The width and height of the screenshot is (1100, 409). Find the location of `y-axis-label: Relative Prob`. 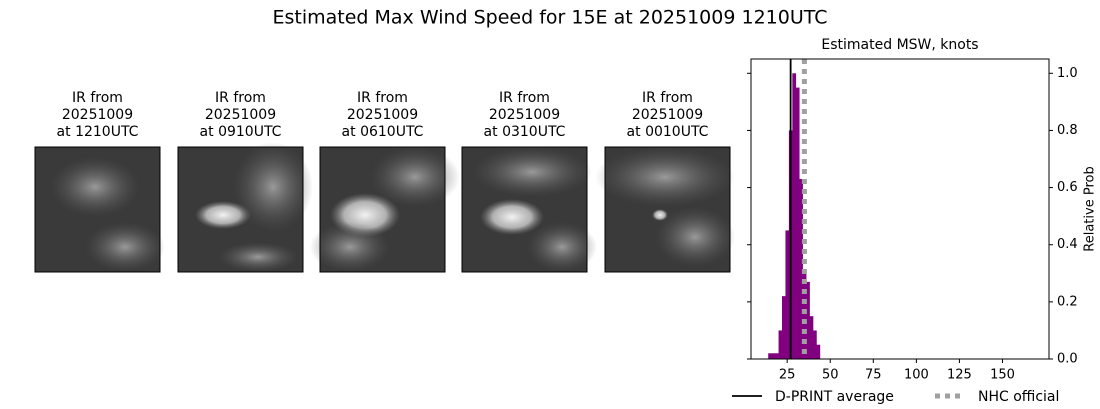

y-axis-label: Relative Prob is located at coordinates (1090, 208).